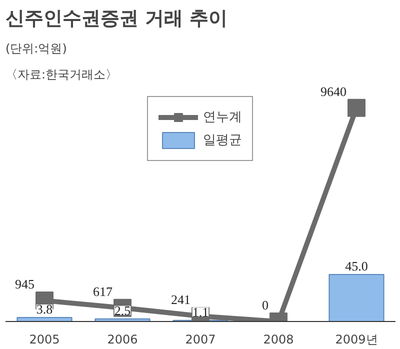  What do you see at coordinates (44, 339) in the screenshot?
I see `x-tick-label: 2005` at bounding box center [44, 339].